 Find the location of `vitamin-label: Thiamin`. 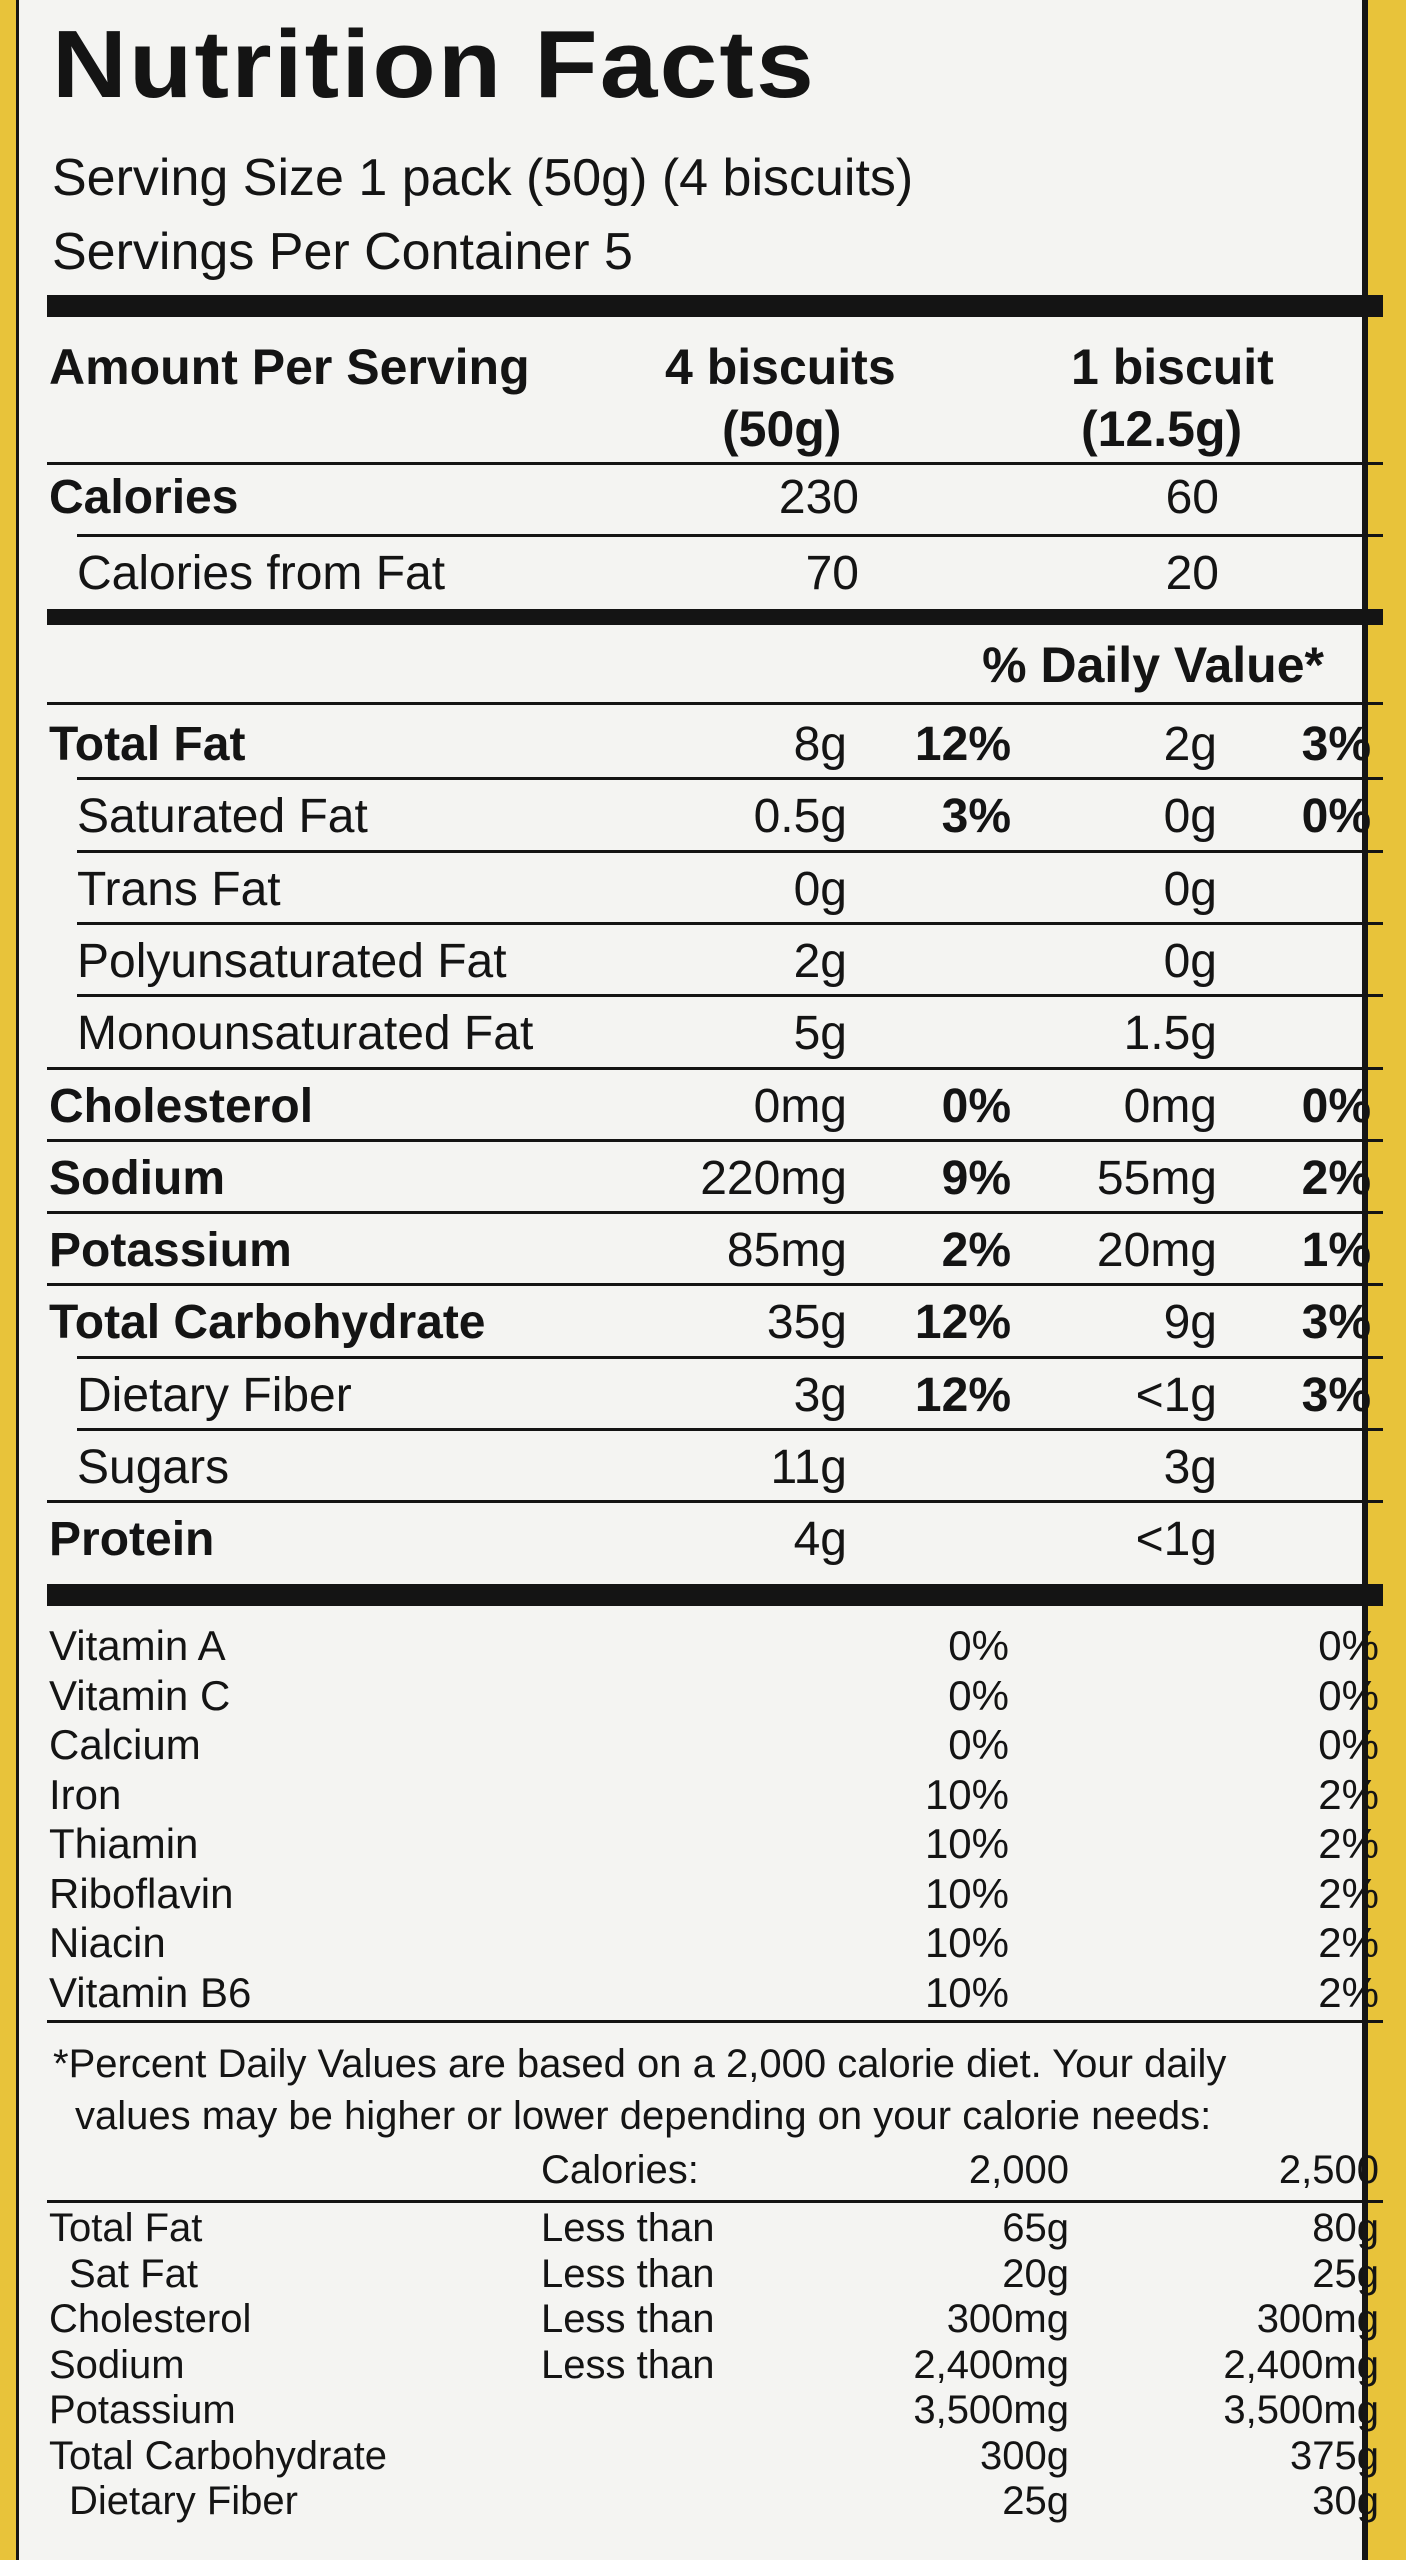

vitamin-label: Thiamin is located at coordinates (124, 1843).